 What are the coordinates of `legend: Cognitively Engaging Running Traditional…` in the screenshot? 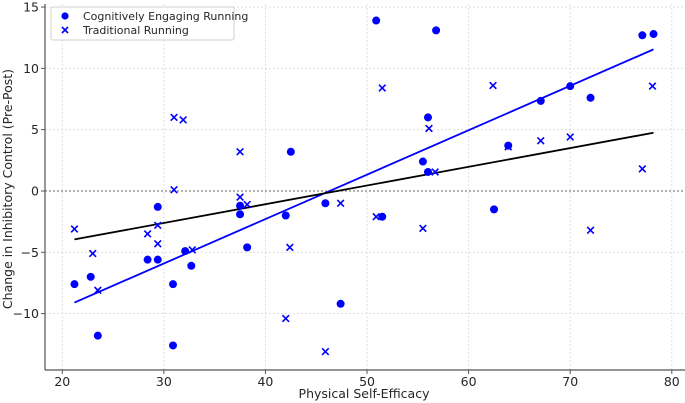 It's located at (149, 23).